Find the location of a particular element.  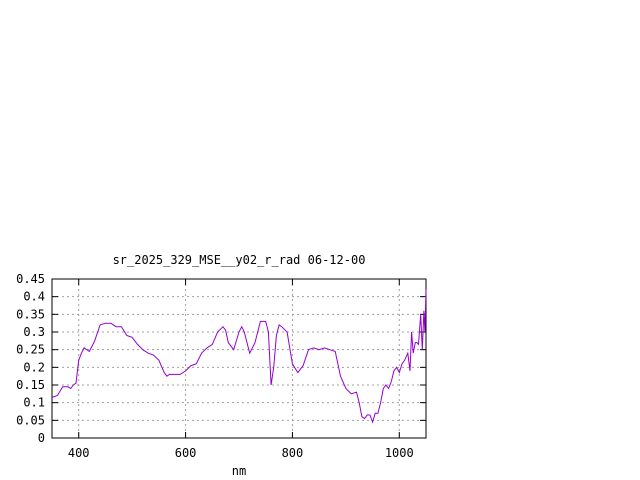

y-tick-label: 0.2 is located at coordinates (34, 367).